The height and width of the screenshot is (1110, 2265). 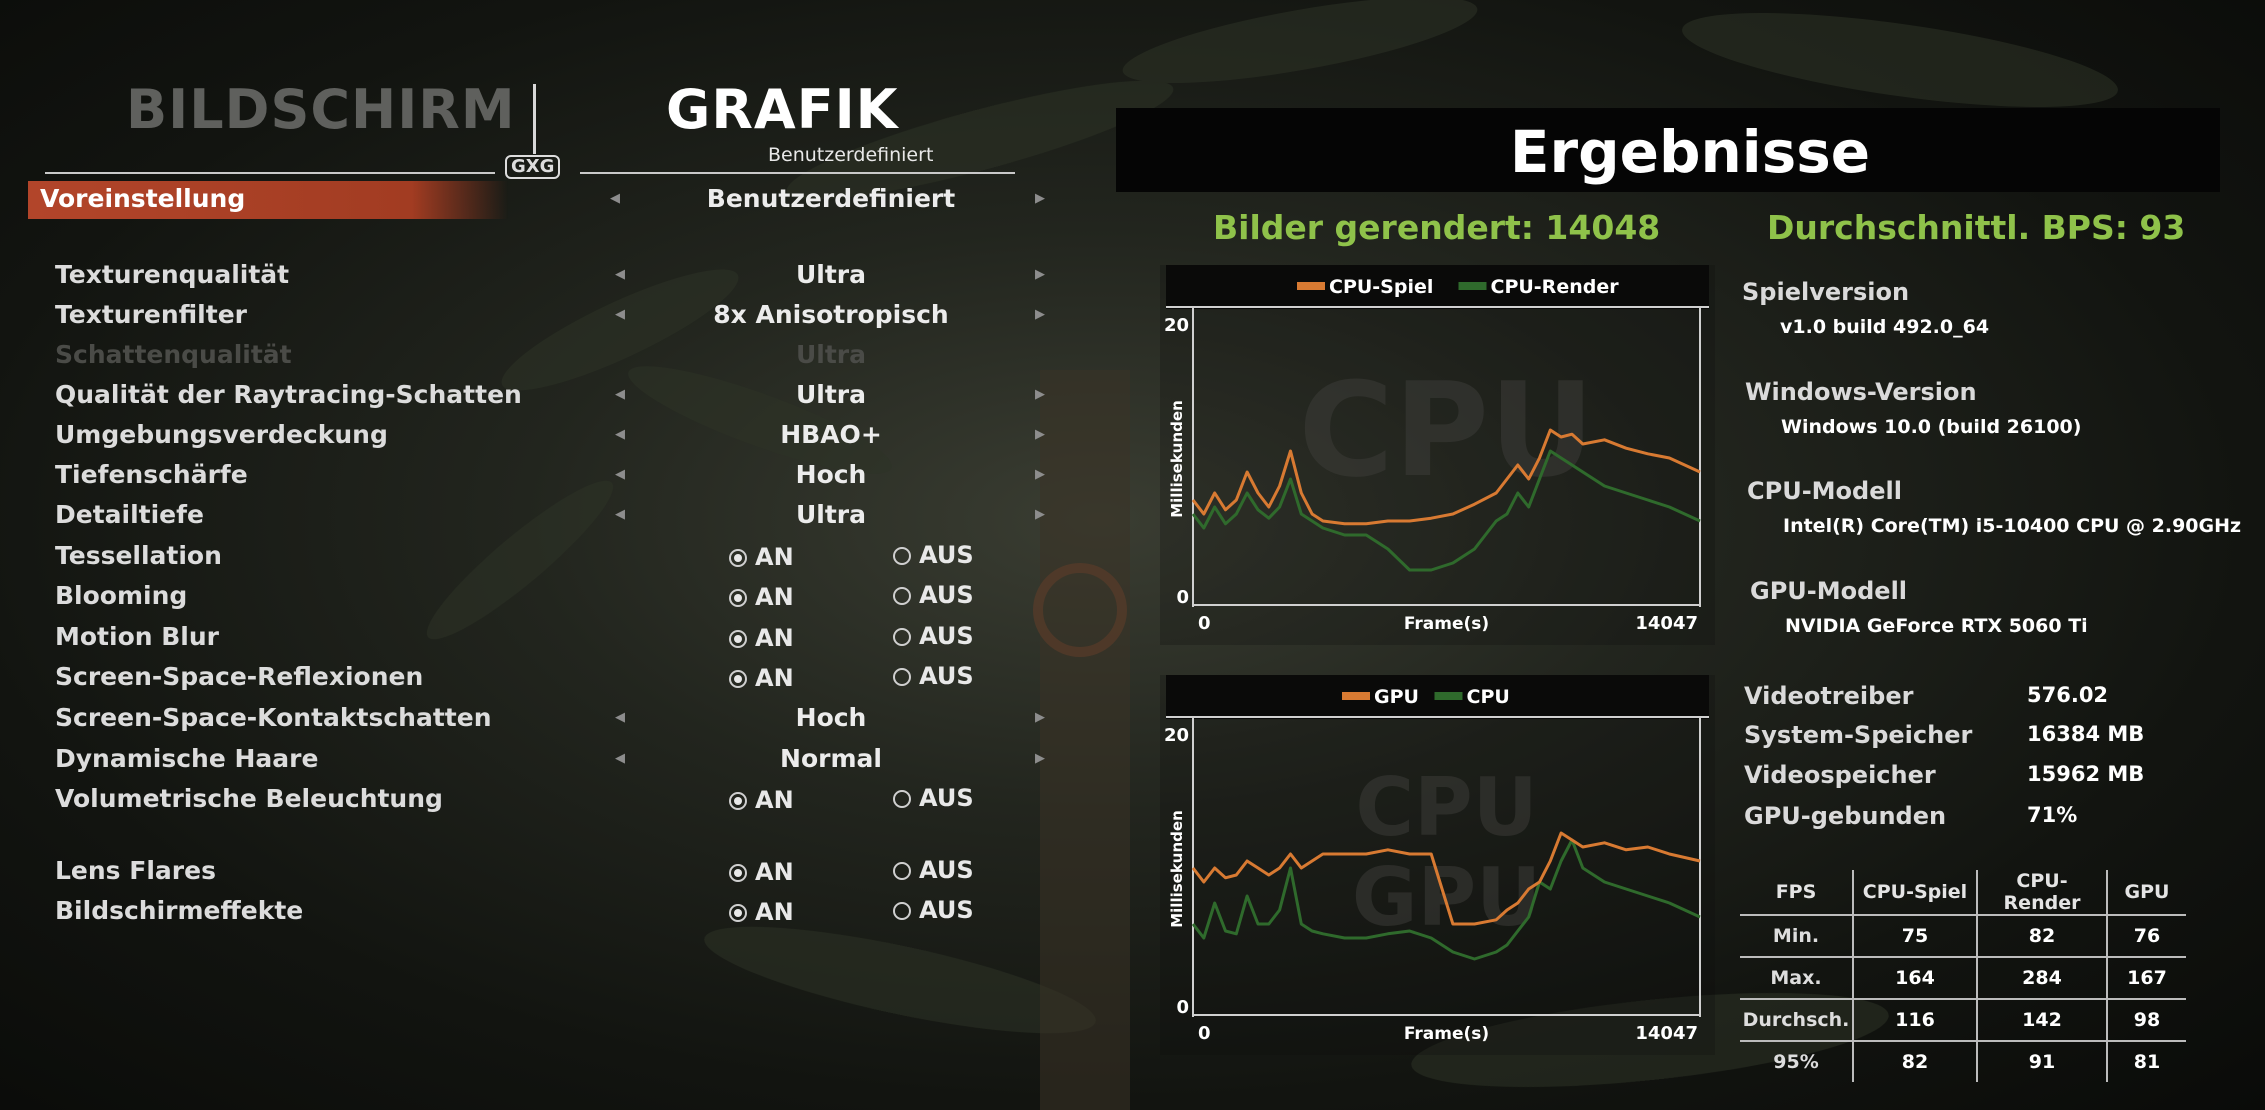 I want to click on spec-0-value: 576.02, so click(x=2068, y=695).